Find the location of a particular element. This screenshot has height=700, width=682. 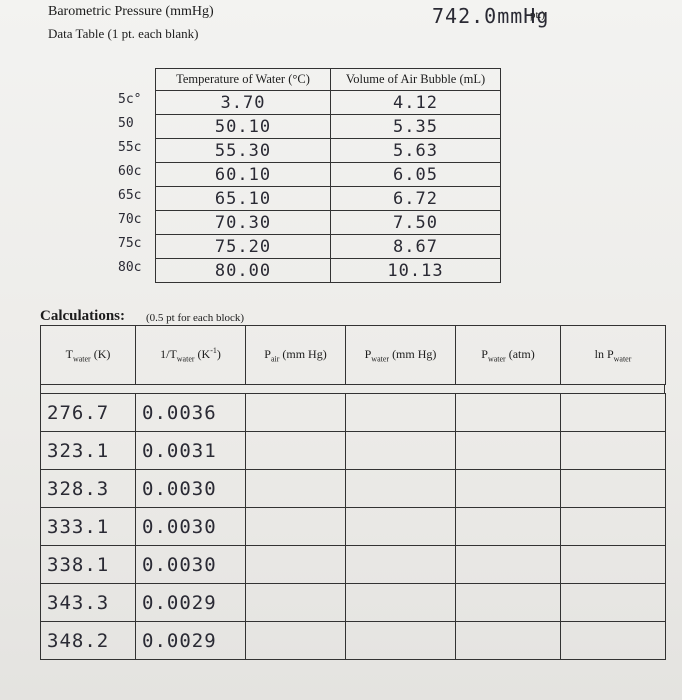

header-text: ln Pwater is located at coordinates (613, 355).